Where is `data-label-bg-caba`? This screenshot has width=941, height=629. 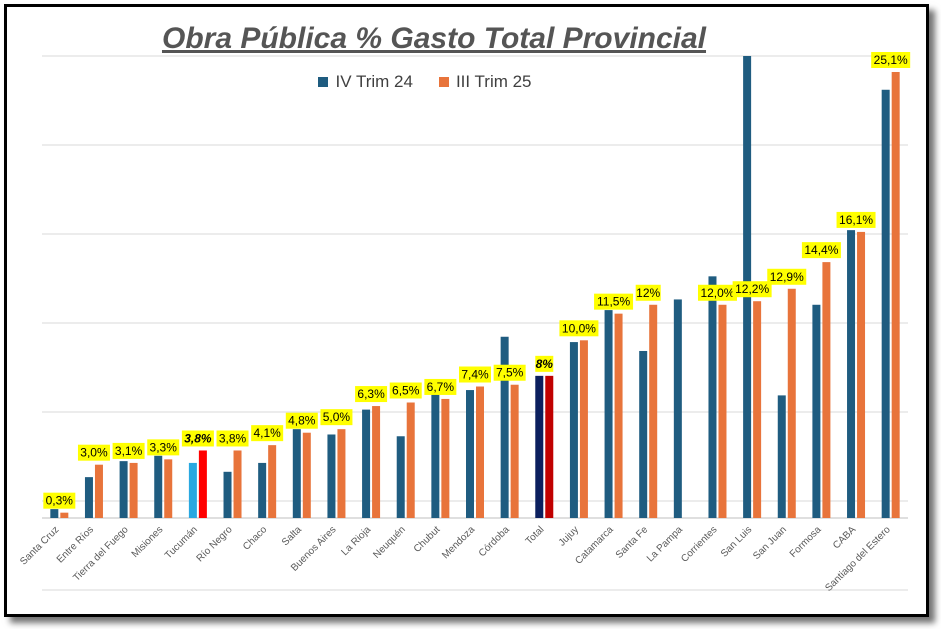
data-label-bg-caba is located at coordinates (856, 219).